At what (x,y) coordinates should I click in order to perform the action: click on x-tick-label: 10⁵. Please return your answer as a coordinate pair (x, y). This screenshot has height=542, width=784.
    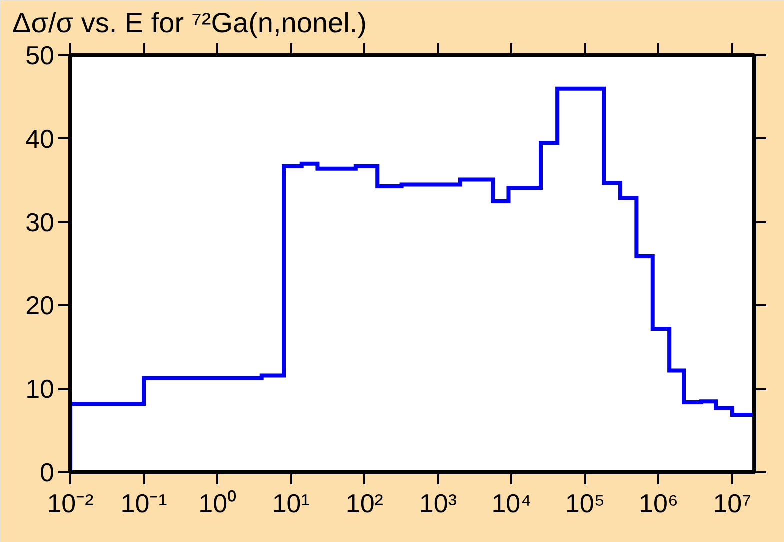
    Looking at the image, I should click on (585, 503).